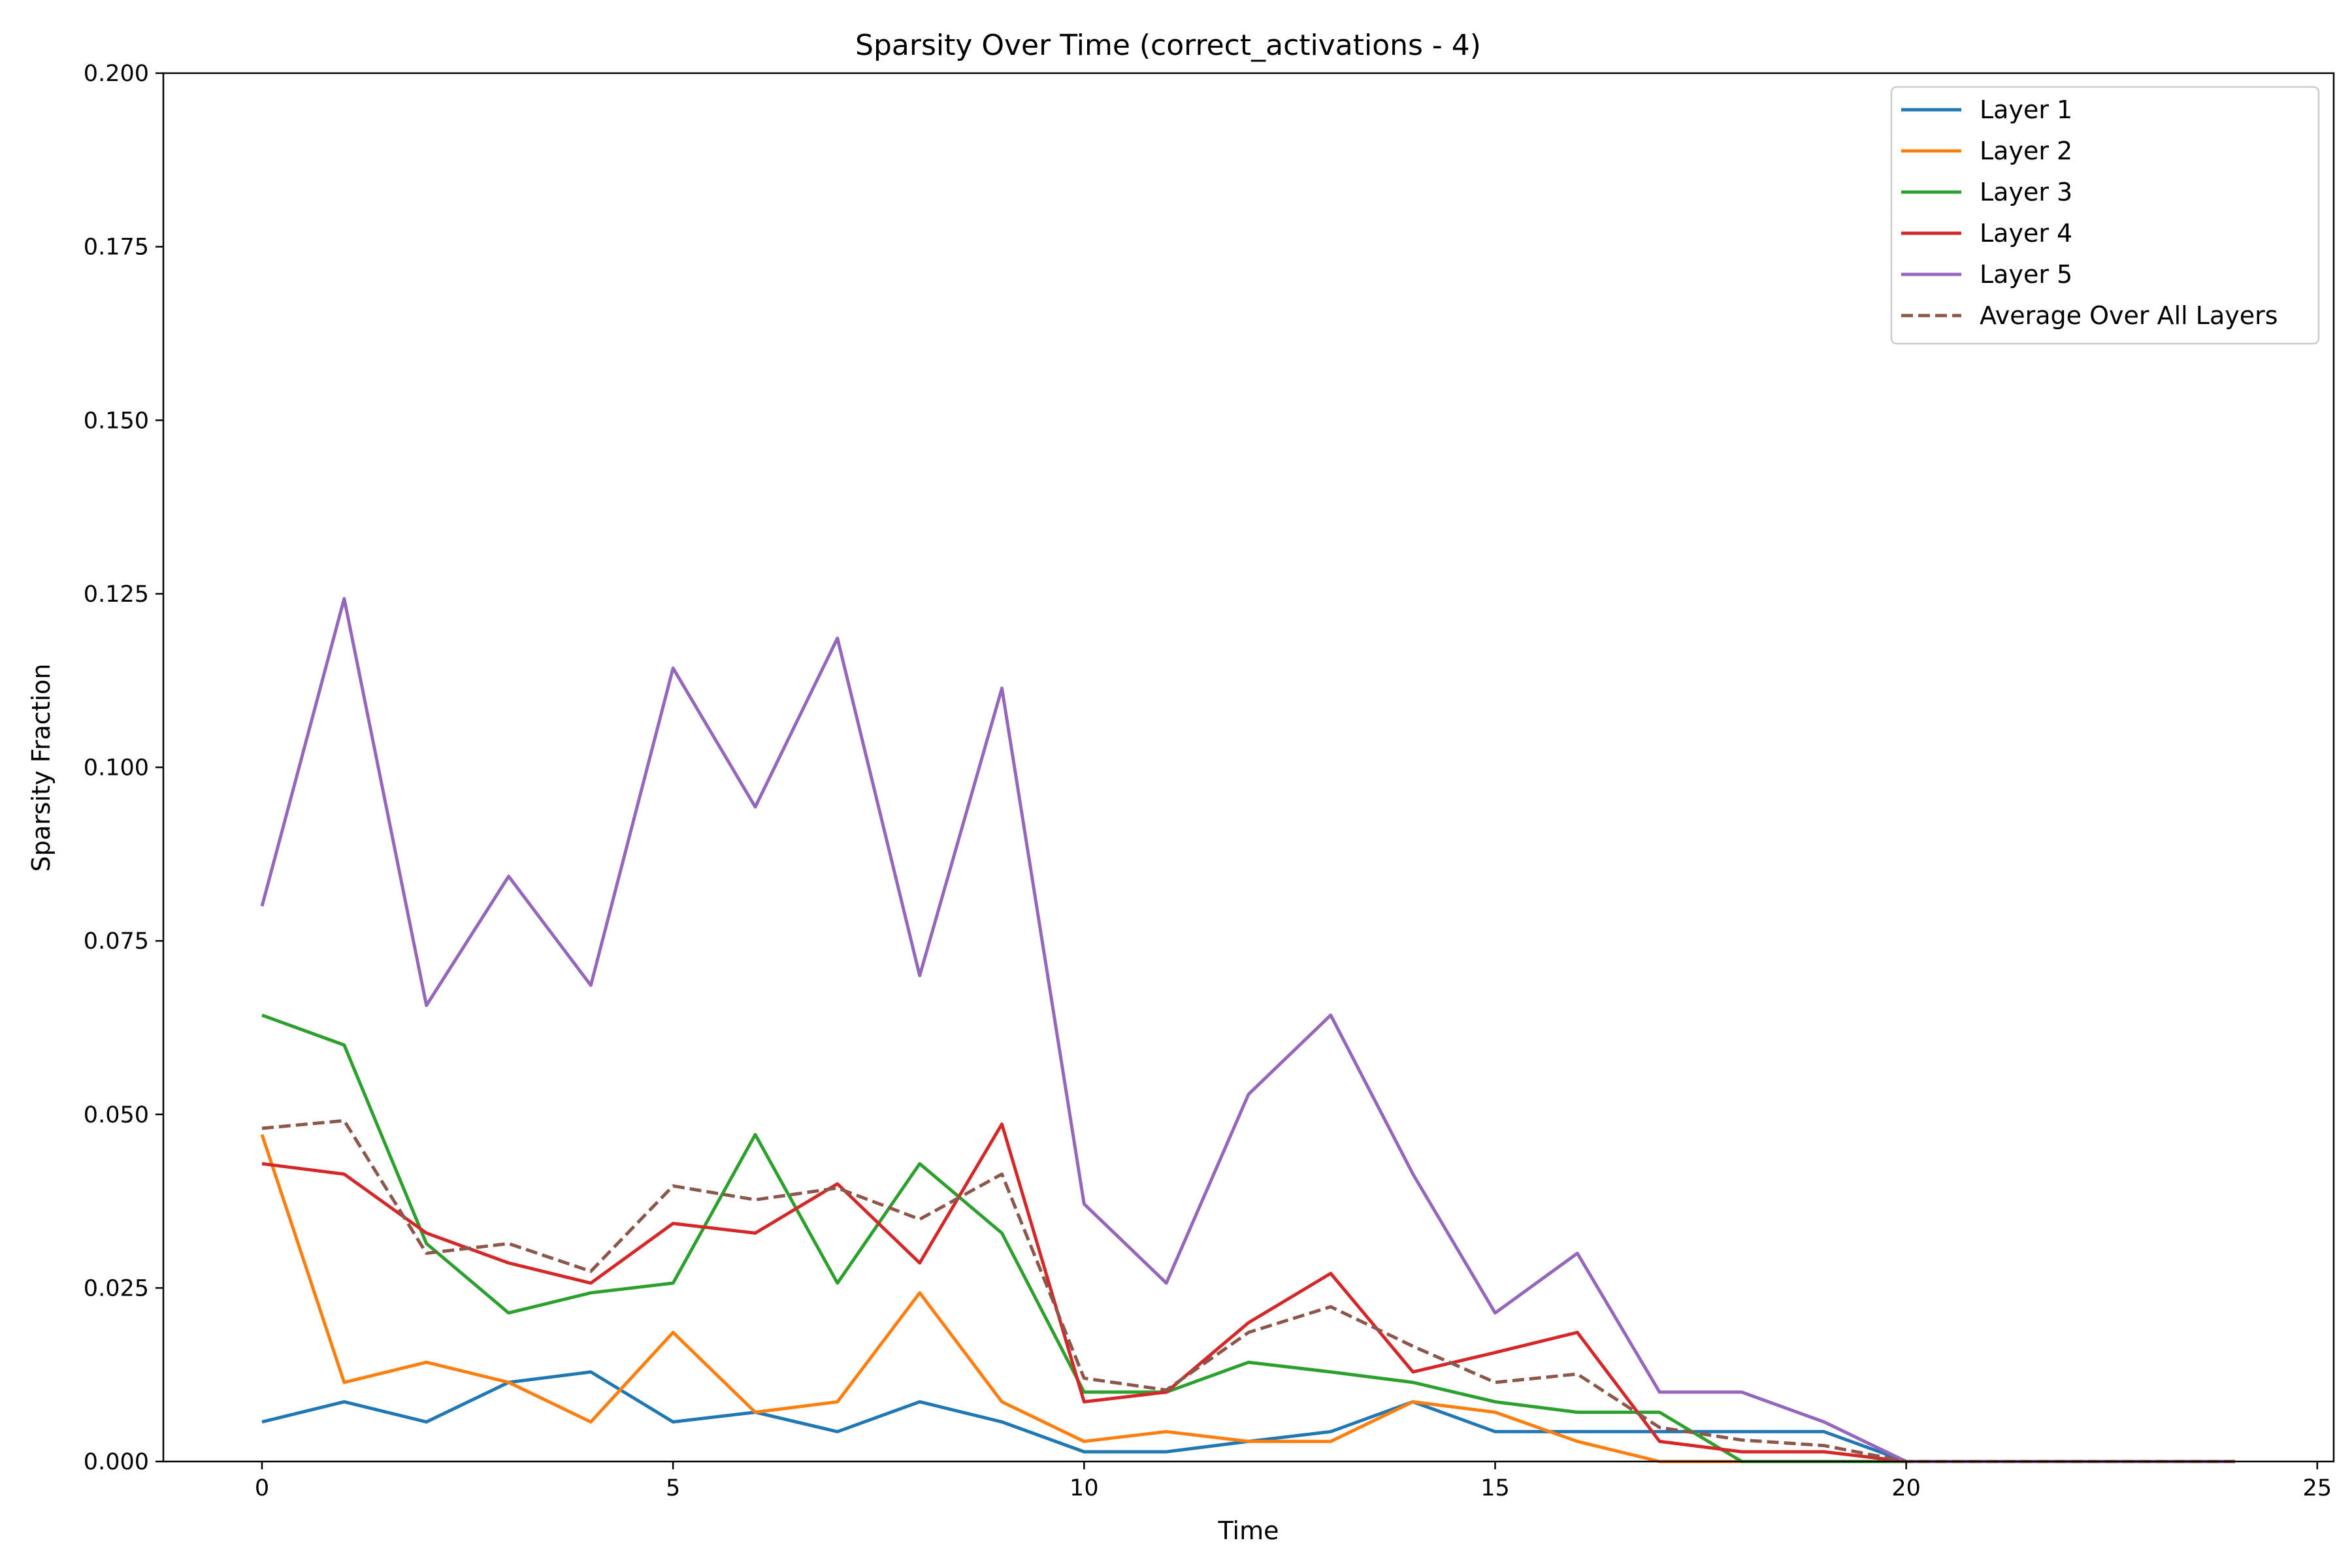  What do you see at coordinates (2317, 1488) in the screenshot?
I see `x-tick-label: 25` at bounding box center [2317, 1488].